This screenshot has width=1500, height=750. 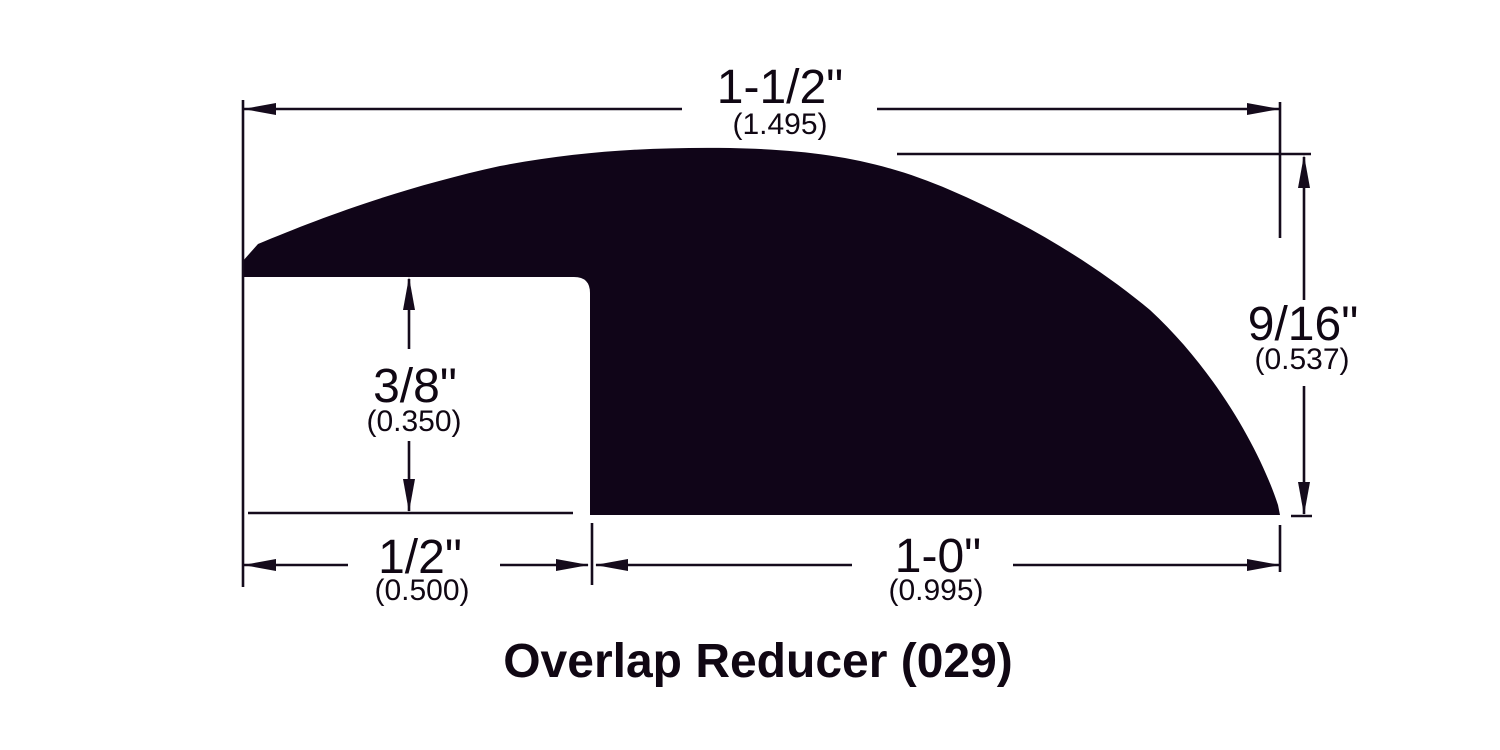 I want to click on dim-overlap-width: 1/2" (0.500), so click(x=416, y=569).